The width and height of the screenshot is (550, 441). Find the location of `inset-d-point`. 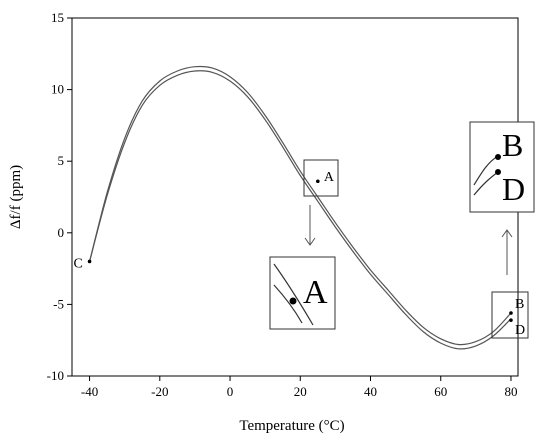

inset-d-point is located at coordinates (498, 172).